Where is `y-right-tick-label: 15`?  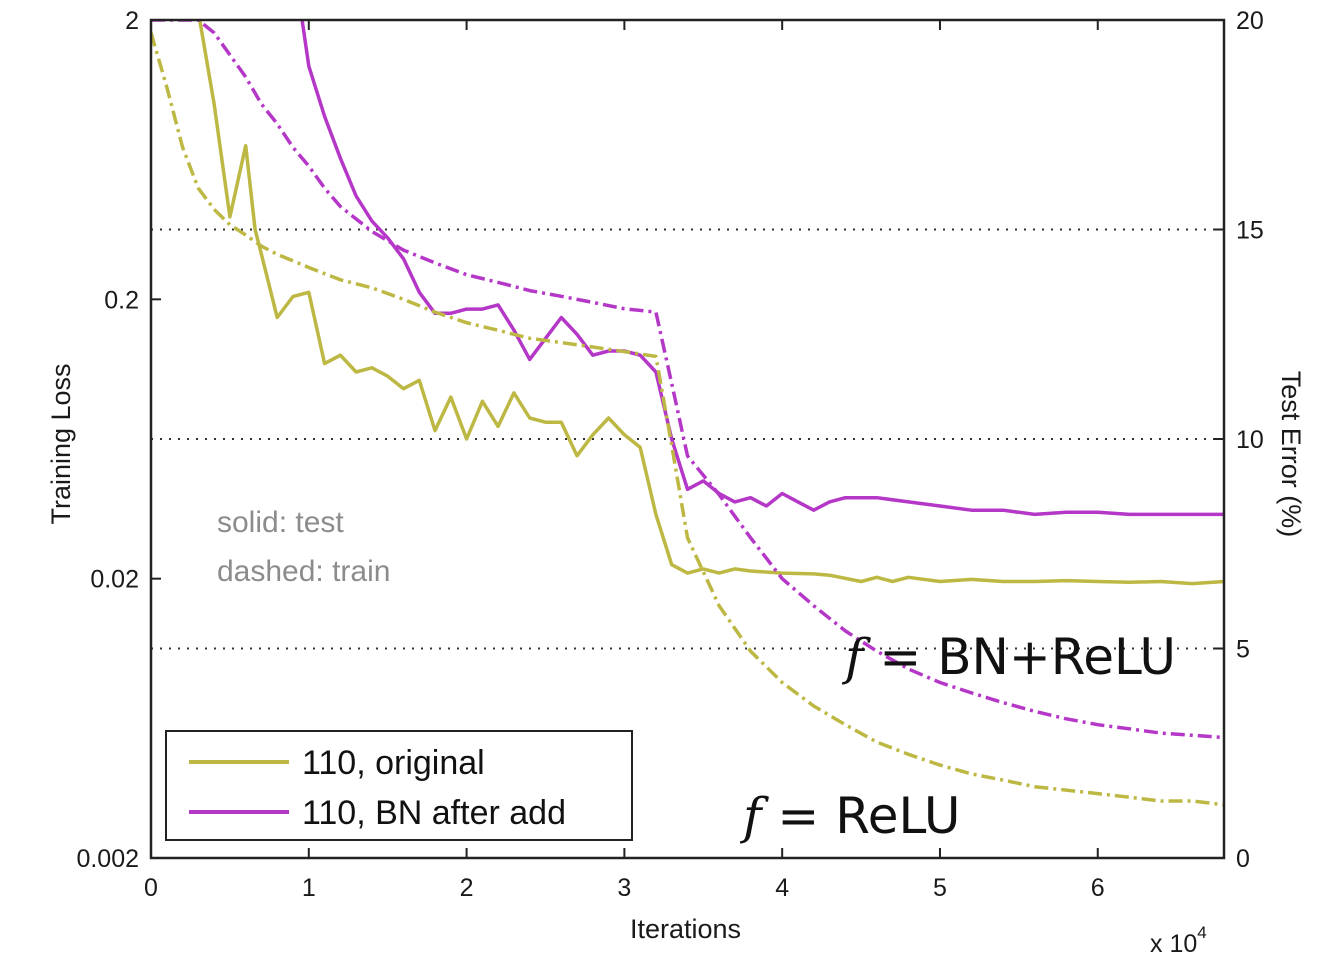
y-right-tick-label: 15 is located at coordinates (1250, 231).